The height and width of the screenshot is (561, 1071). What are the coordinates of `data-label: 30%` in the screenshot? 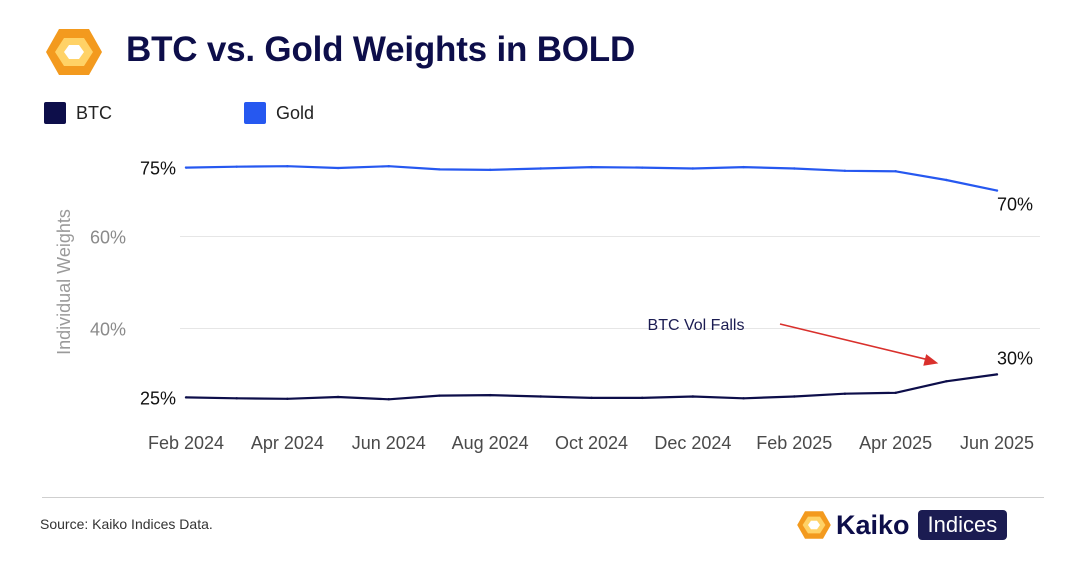 It's located at (1015, 358).